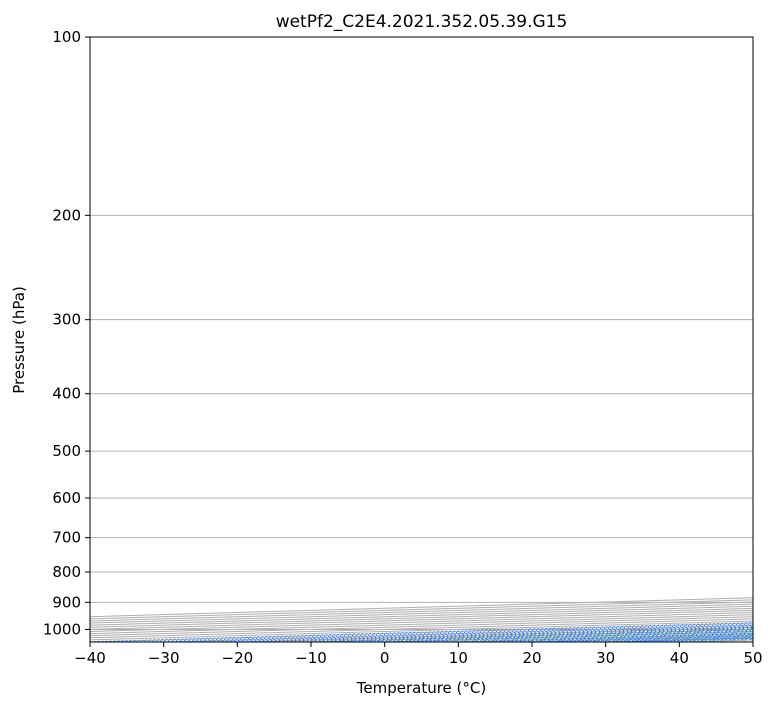  Describe the element at coordinates (66, 37) in the screenshot. I see `y-tick-label: 100` at that location.